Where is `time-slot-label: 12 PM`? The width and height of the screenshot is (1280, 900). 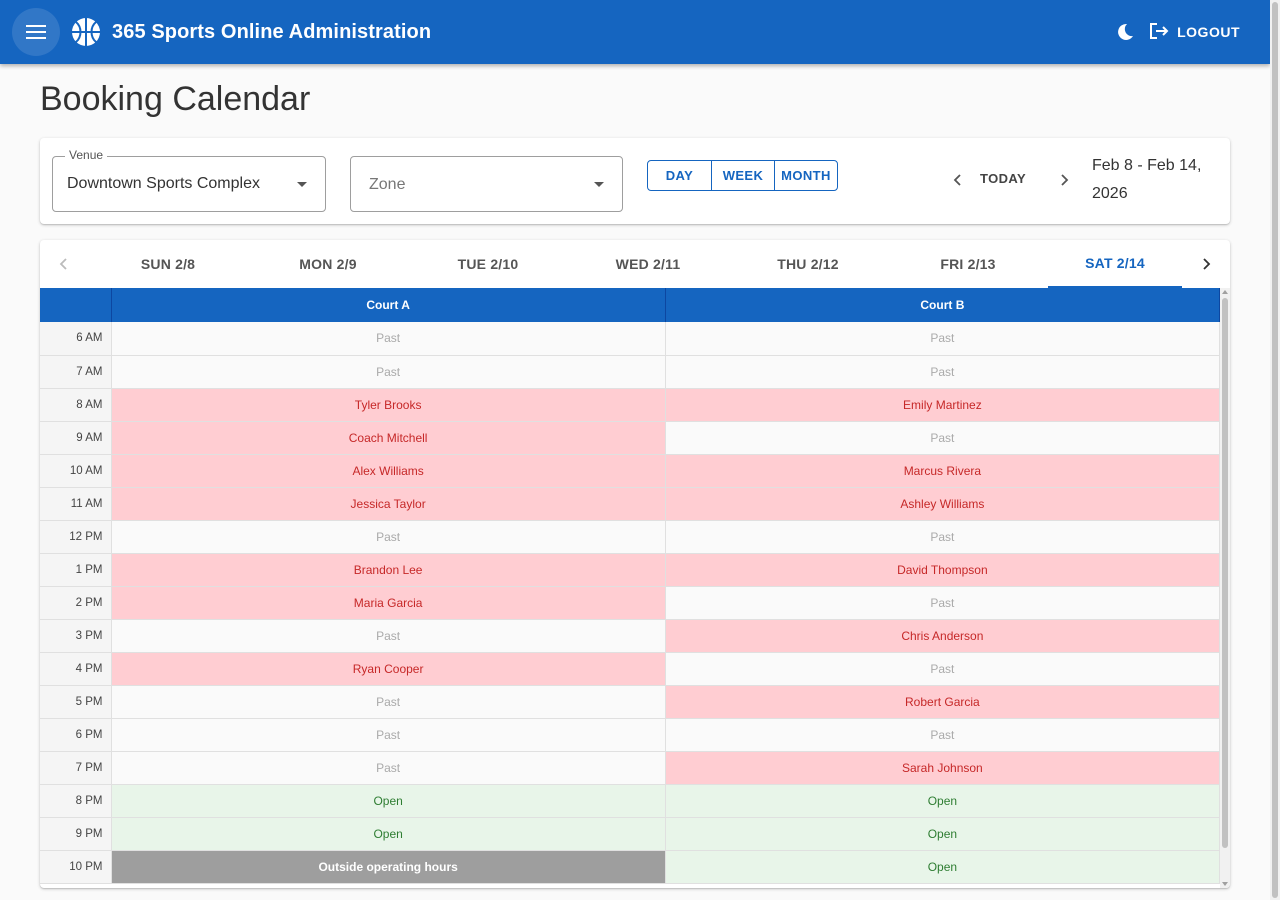
time-slot-label: 12 PM is located at coordinates (76, 537).